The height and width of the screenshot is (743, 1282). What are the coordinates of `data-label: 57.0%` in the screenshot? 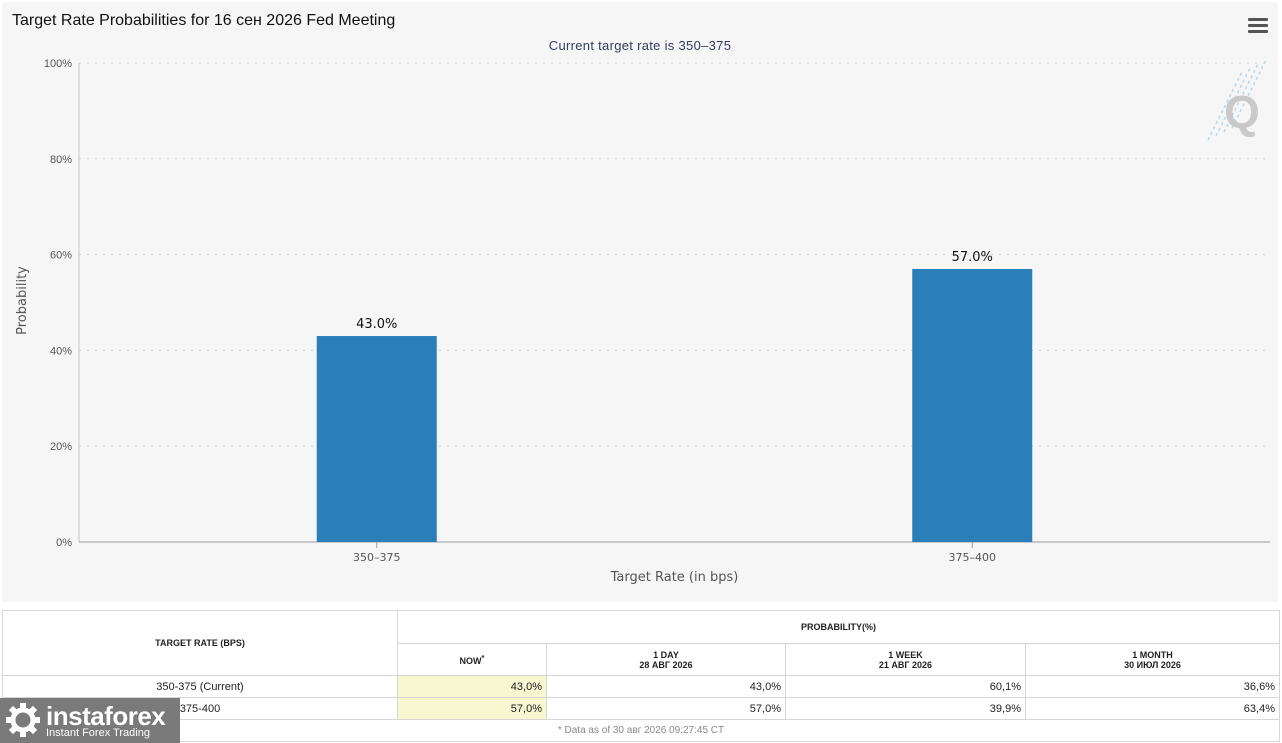 It's located at (972, 257).